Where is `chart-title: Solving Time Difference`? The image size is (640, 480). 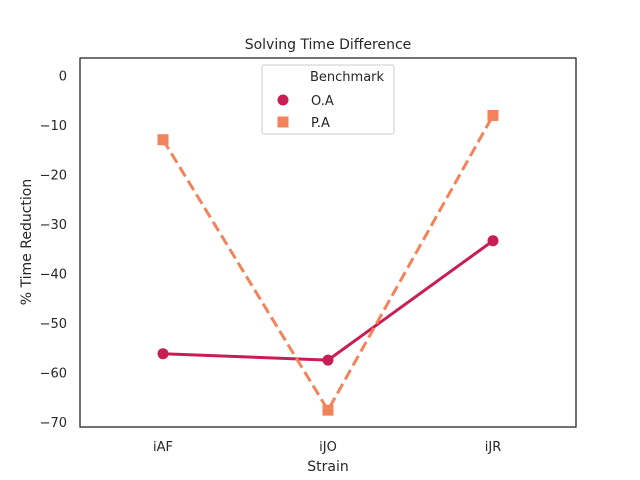
chart-title: Solving Time Difference is located at coordinates (328, 45).